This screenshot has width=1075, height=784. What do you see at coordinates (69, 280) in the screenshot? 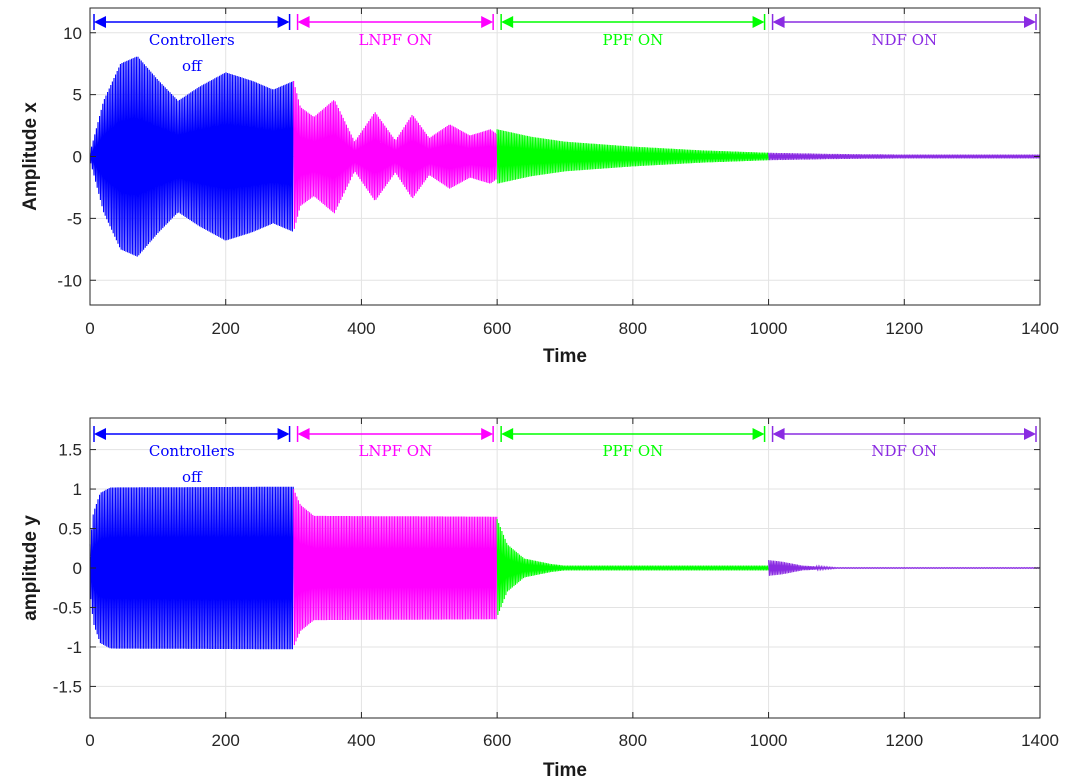
I see `y-tick-label: -10` at bounding box center [69, 280].